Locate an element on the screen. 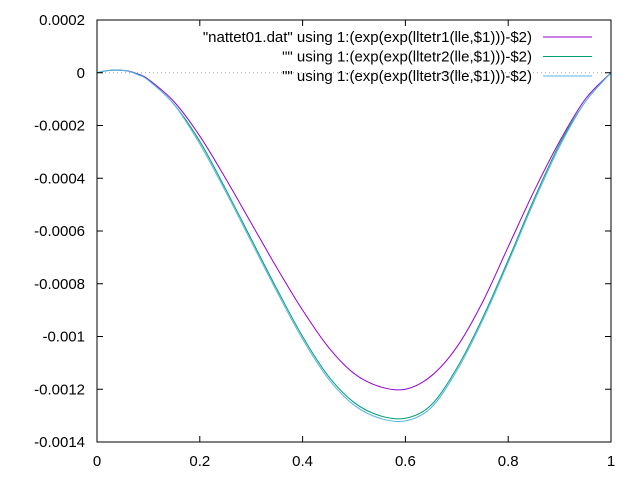 The width and height of the screenshot is (640, 480). x-tick-label: 1 is located at coordinates (611, 461).